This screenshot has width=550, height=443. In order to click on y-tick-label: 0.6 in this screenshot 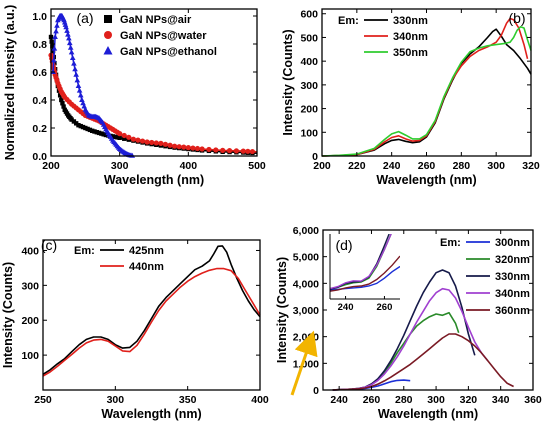, I will do `click(39, 73)`.